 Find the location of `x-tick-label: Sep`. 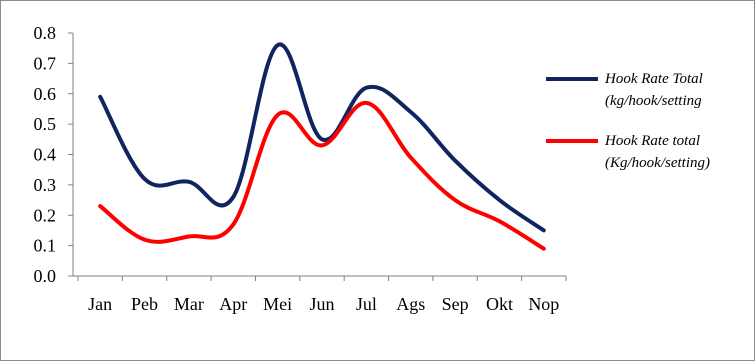

x-tick-label: Sep is located at coordinates (455, 304).